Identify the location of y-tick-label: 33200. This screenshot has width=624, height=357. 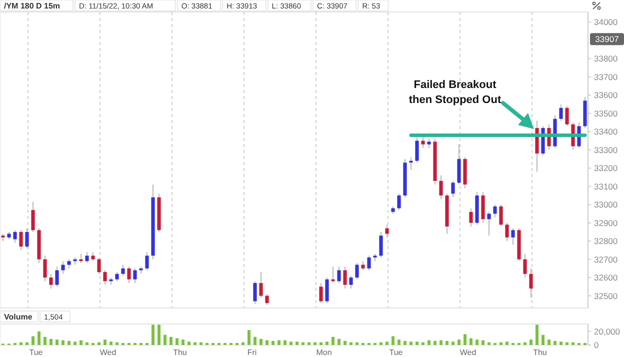
(606, 168).